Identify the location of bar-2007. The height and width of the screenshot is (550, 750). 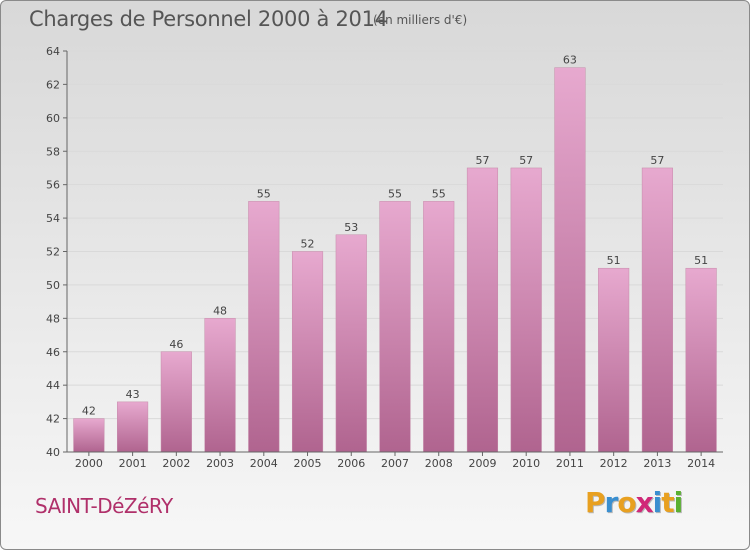
(395, 327).